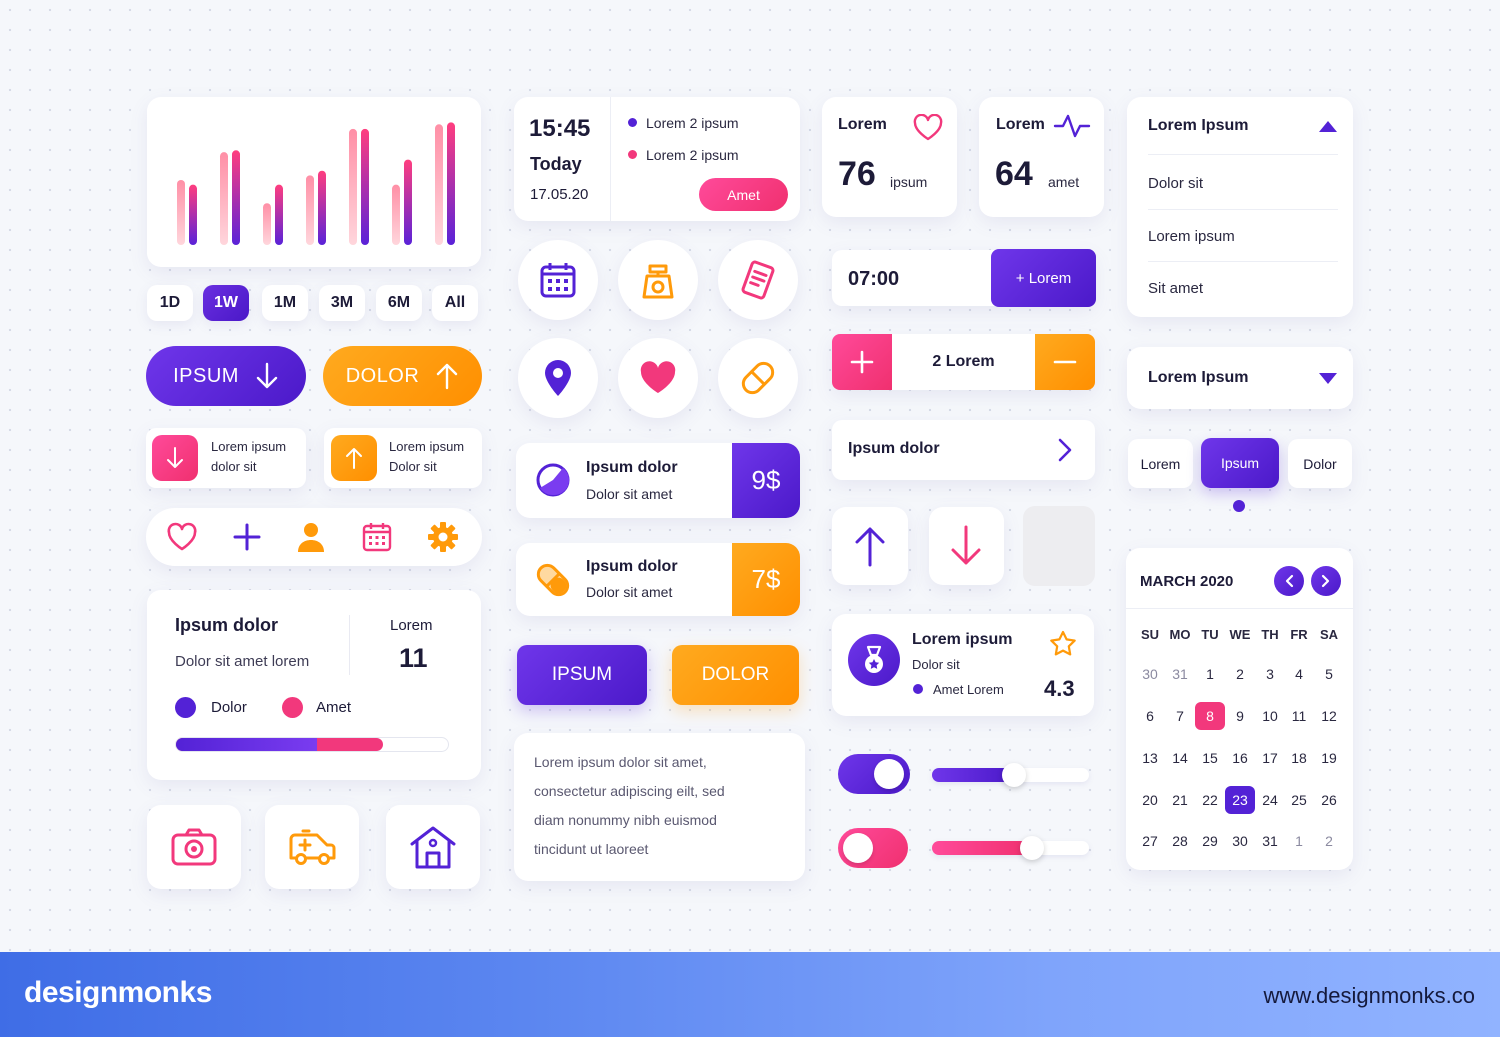 The height and width of the screenshot is (1037, 1500). What do you see at coordinates (1240, 716) in the screenshot?
I see `calendar-day: 9` at bounding box center [1240, 716].